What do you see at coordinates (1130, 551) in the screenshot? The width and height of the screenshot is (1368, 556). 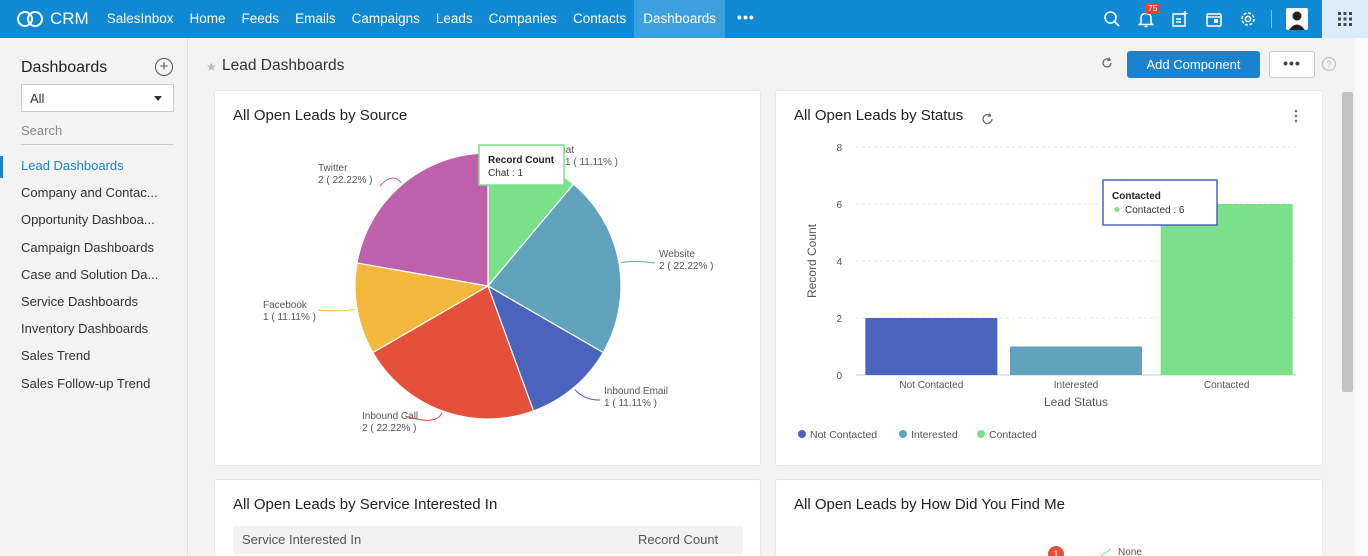 I see `find-me-visible-label: None` at bounding box center [1130, 551].